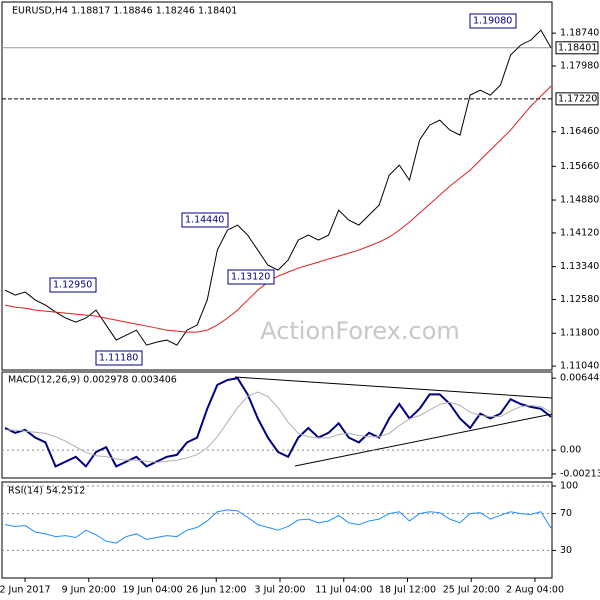  I want to click on annotation: 1.14440, so click(204, 220).